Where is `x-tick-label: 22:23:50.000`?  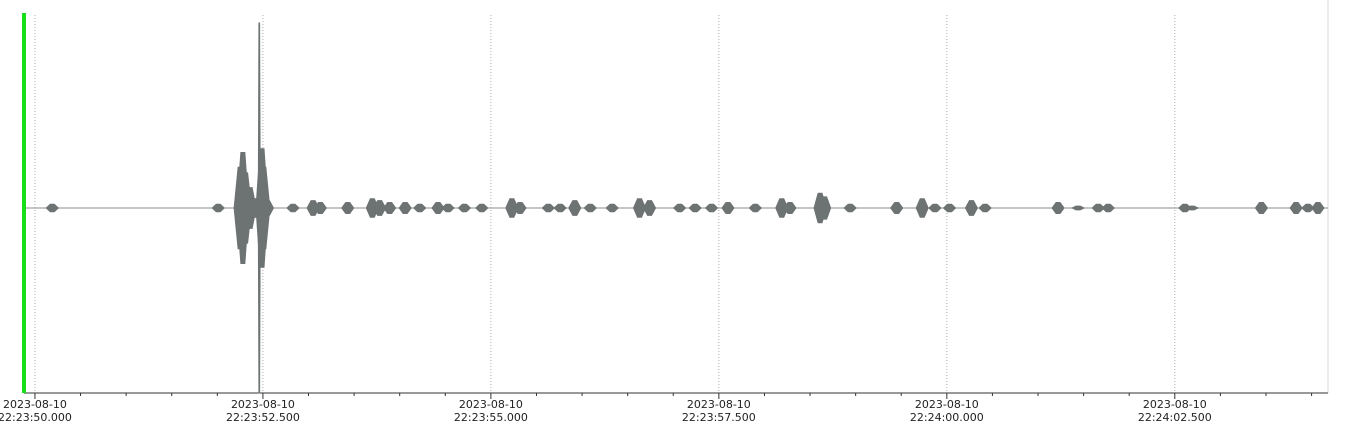 x-tick-label: 22:23:50.000 is located at coordinates (36, 417).